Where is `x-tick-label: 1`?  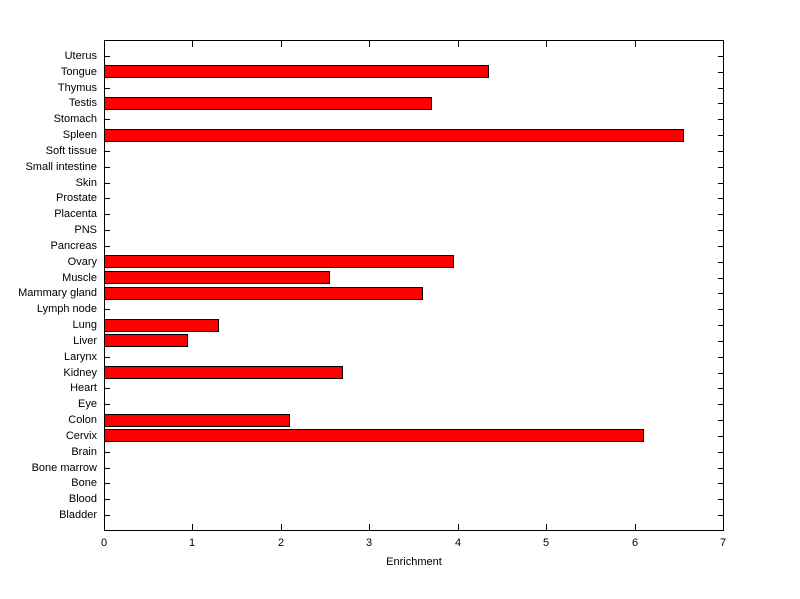
x-tick-label: 1 is located at coordinates (192, 543).